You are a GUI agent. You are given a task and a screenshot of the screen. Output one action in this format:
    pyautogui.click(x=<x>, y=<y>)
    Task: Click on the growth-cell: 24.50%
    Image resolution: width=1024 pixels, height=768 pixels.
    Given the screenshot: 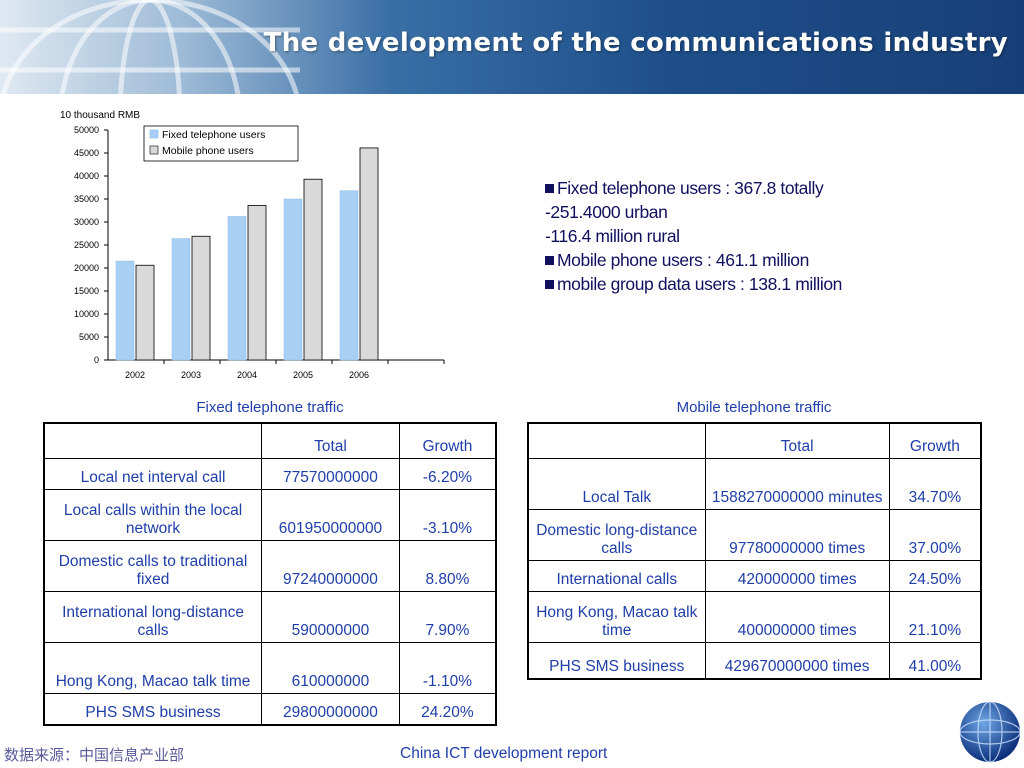 What is the action you would take?
    pyautogui.click(x=935, y=576)
    